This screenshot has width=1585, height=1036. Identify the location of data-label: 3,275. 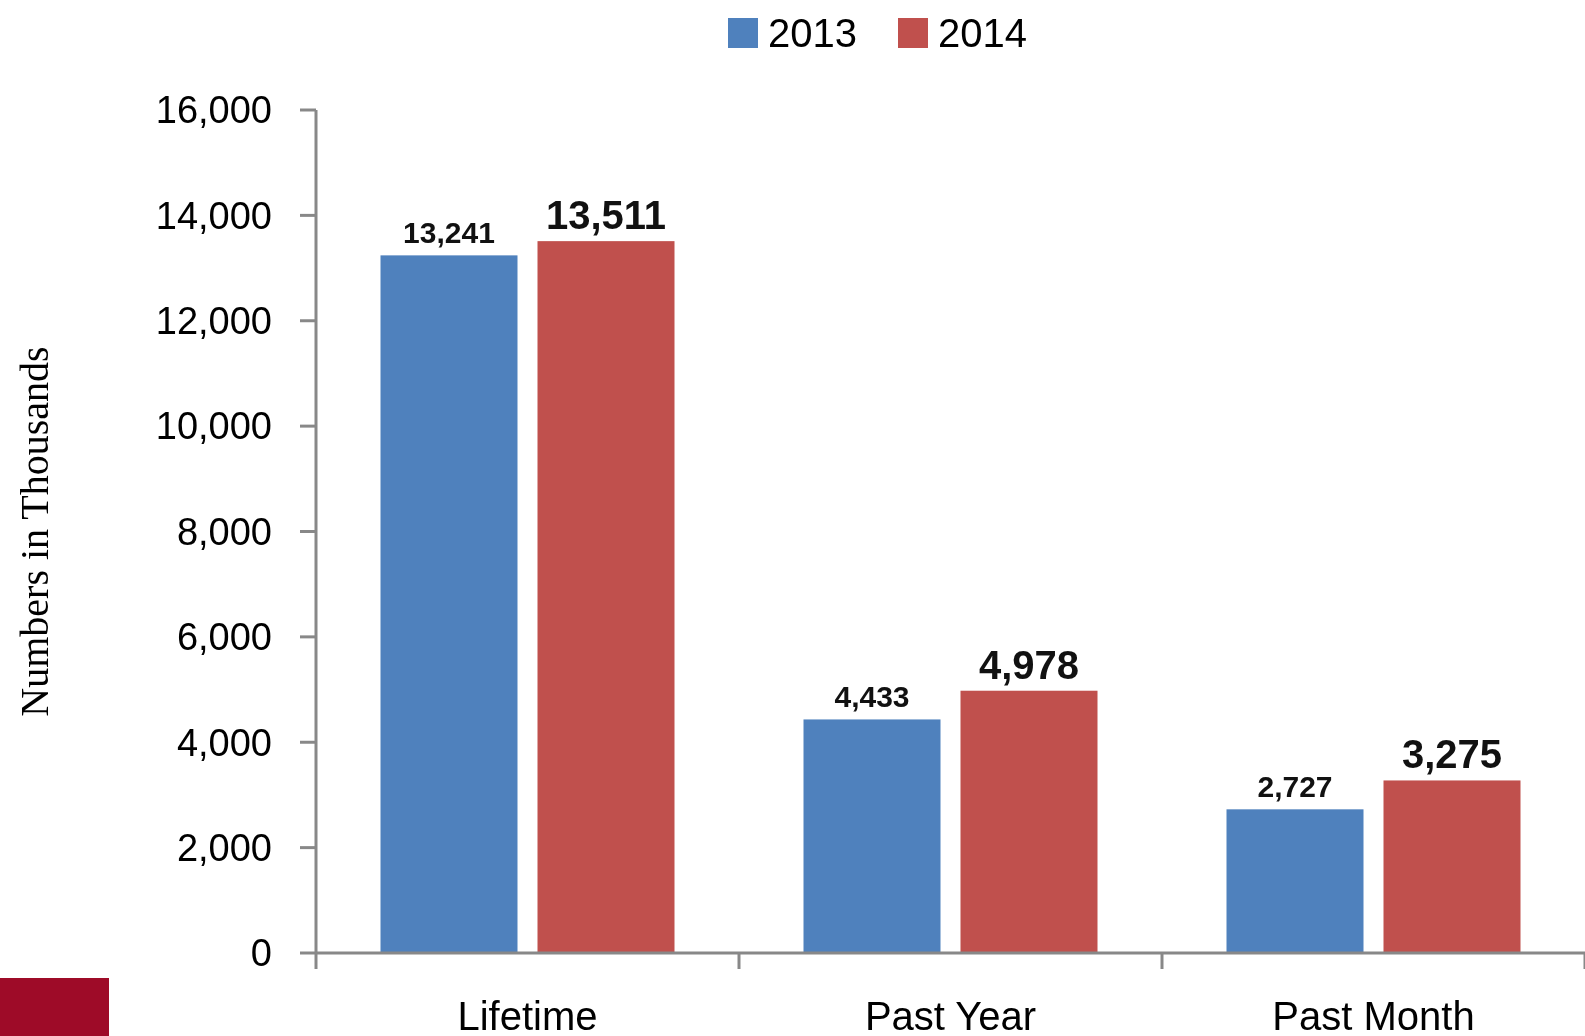
(1452, 754).